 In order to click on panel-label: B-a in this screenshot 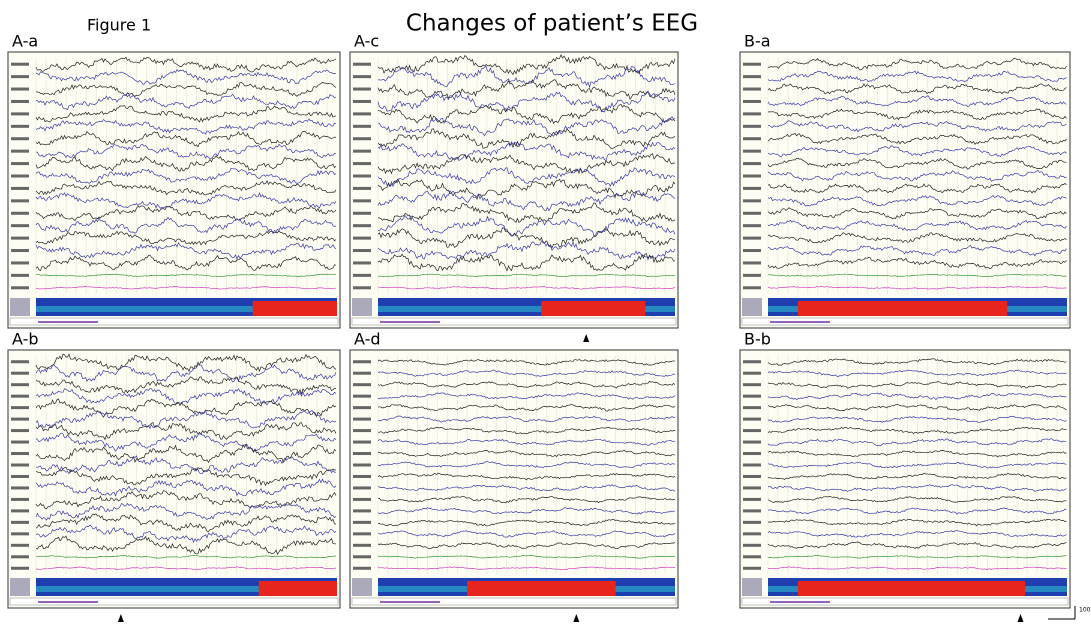, I will do `click(757, 41)`.